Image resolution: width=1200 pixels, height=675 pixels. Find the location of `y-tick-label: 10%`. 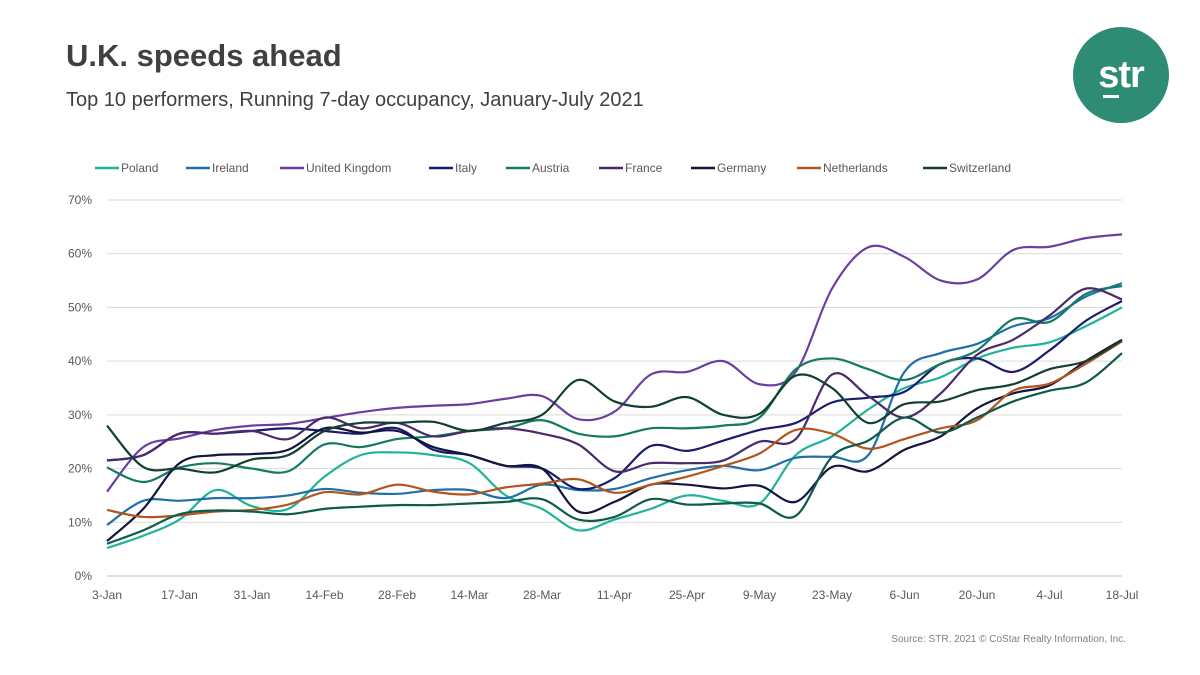

y-tick-label: 10% is located at coordinates (80, 522).